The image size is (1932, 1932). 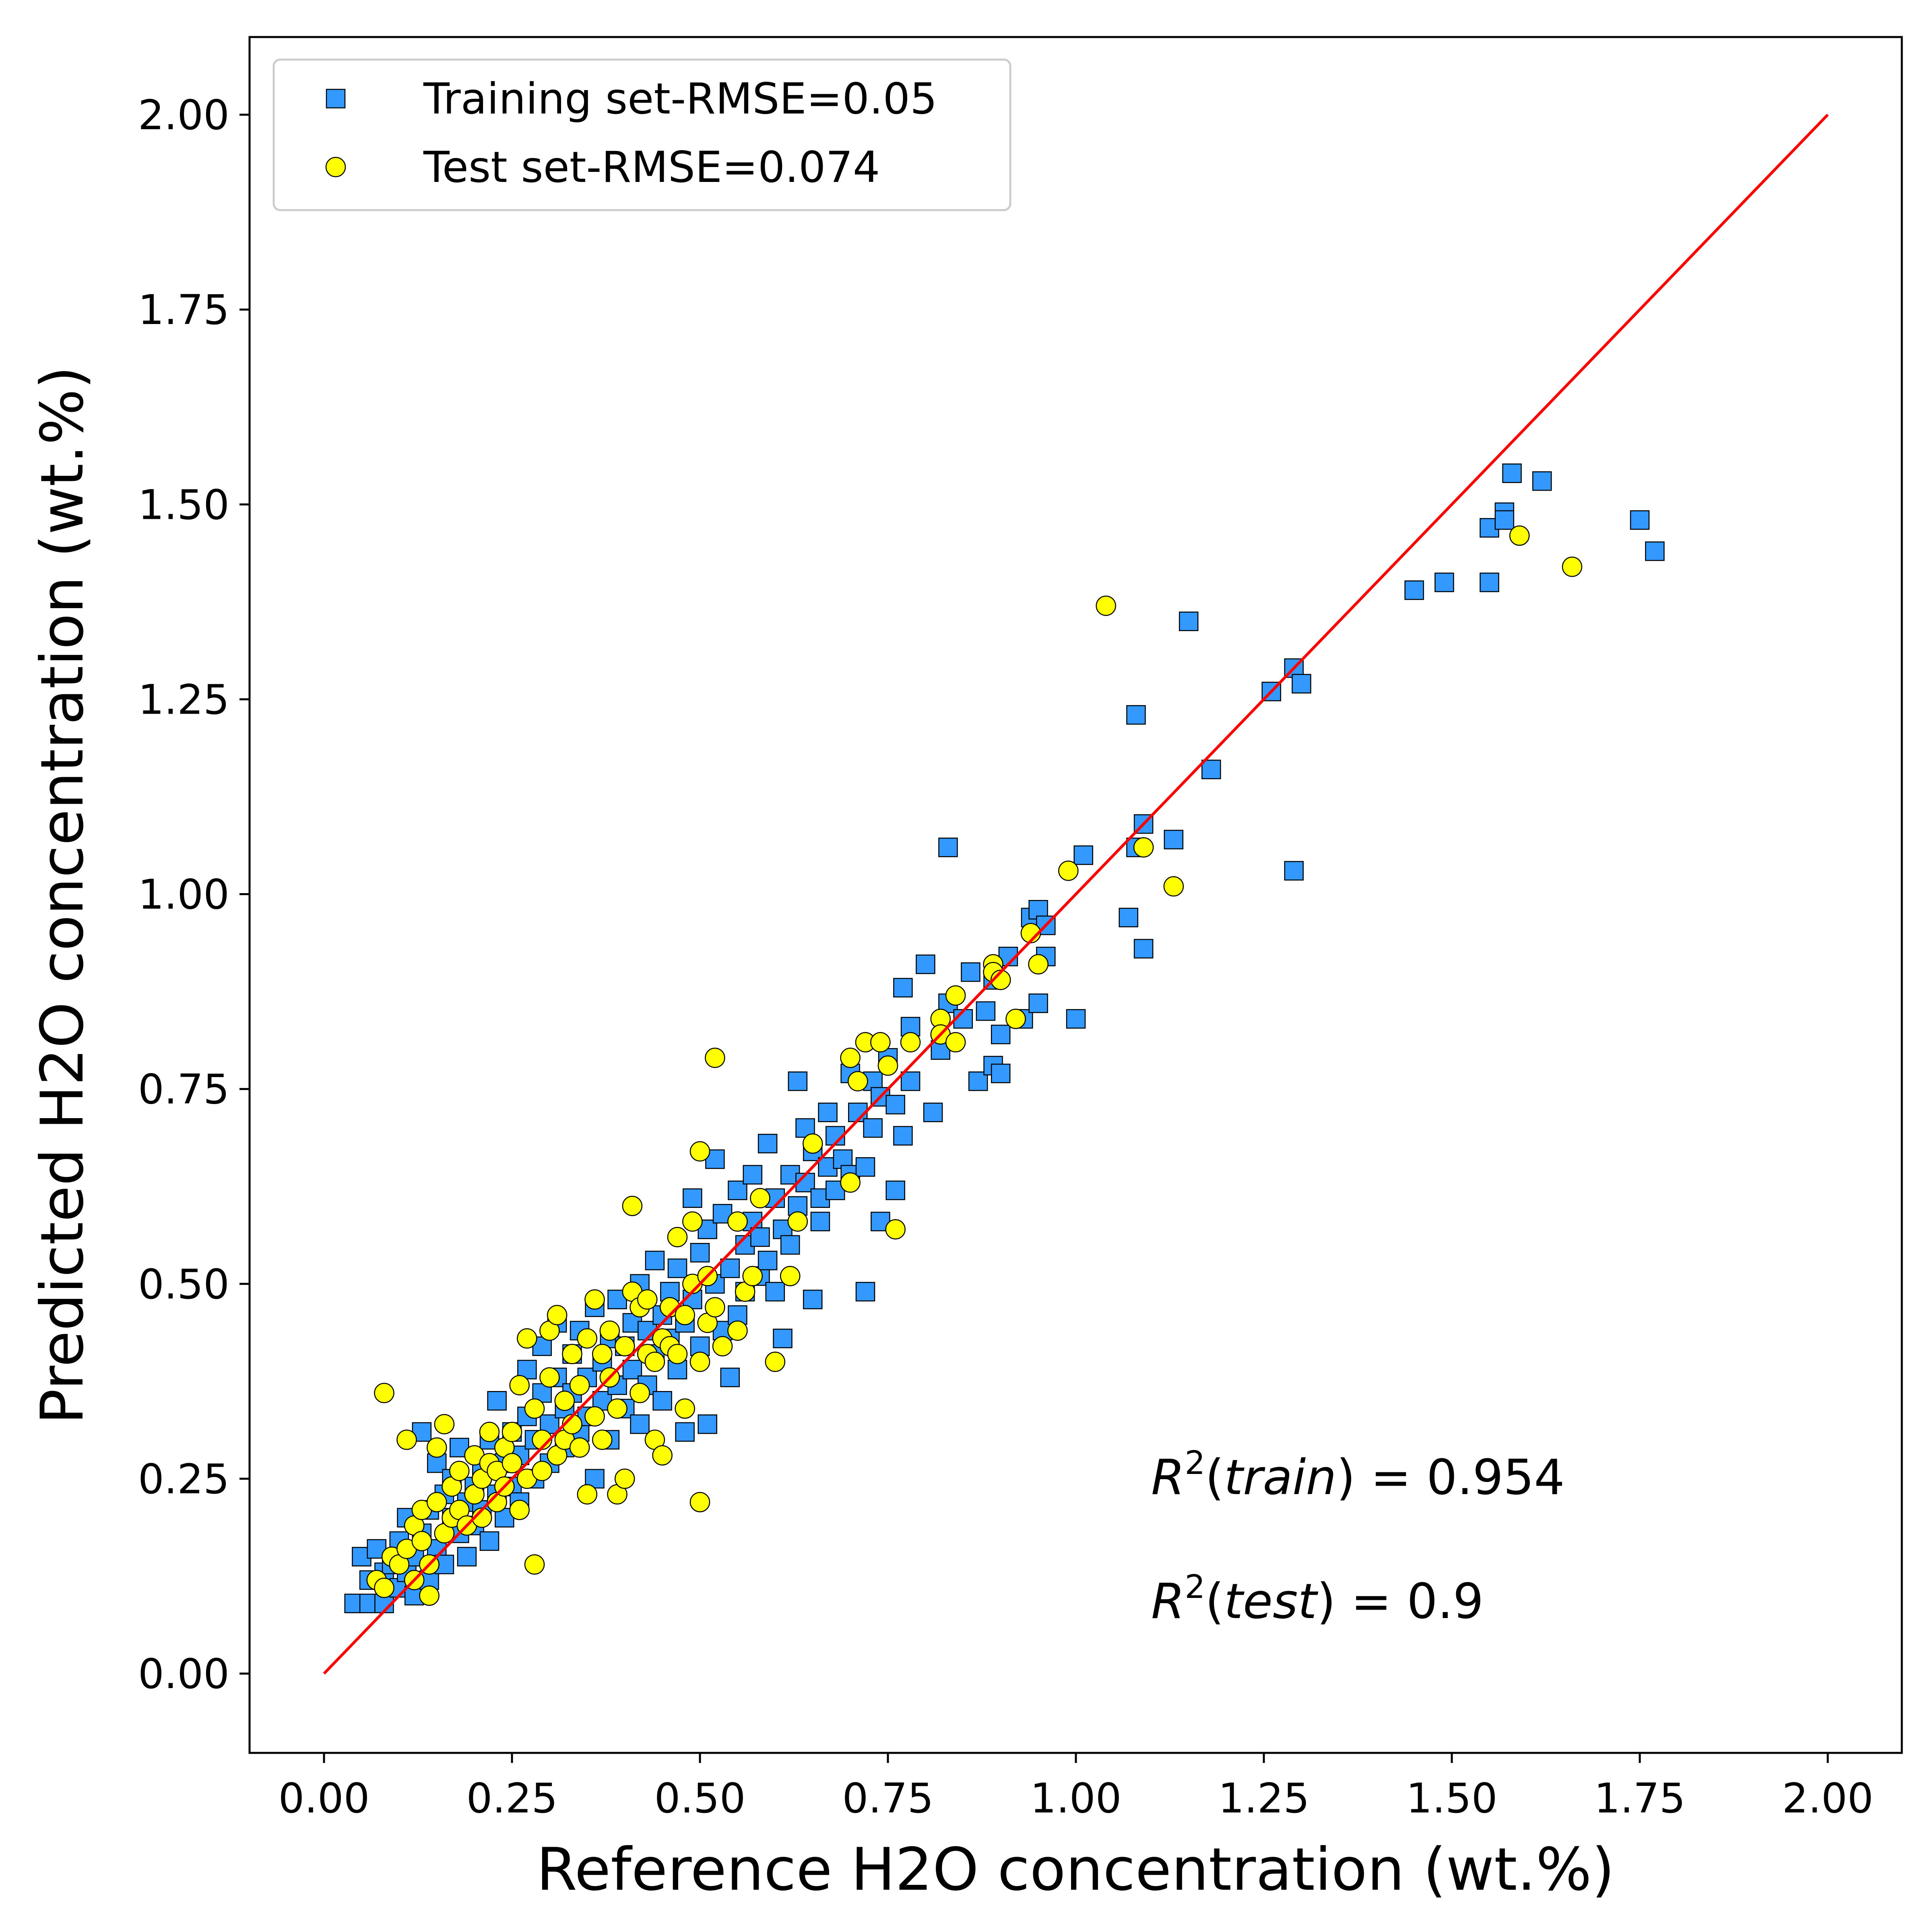 I want to click on y-tick-label: 0.50, so click(x=183, y=1285).